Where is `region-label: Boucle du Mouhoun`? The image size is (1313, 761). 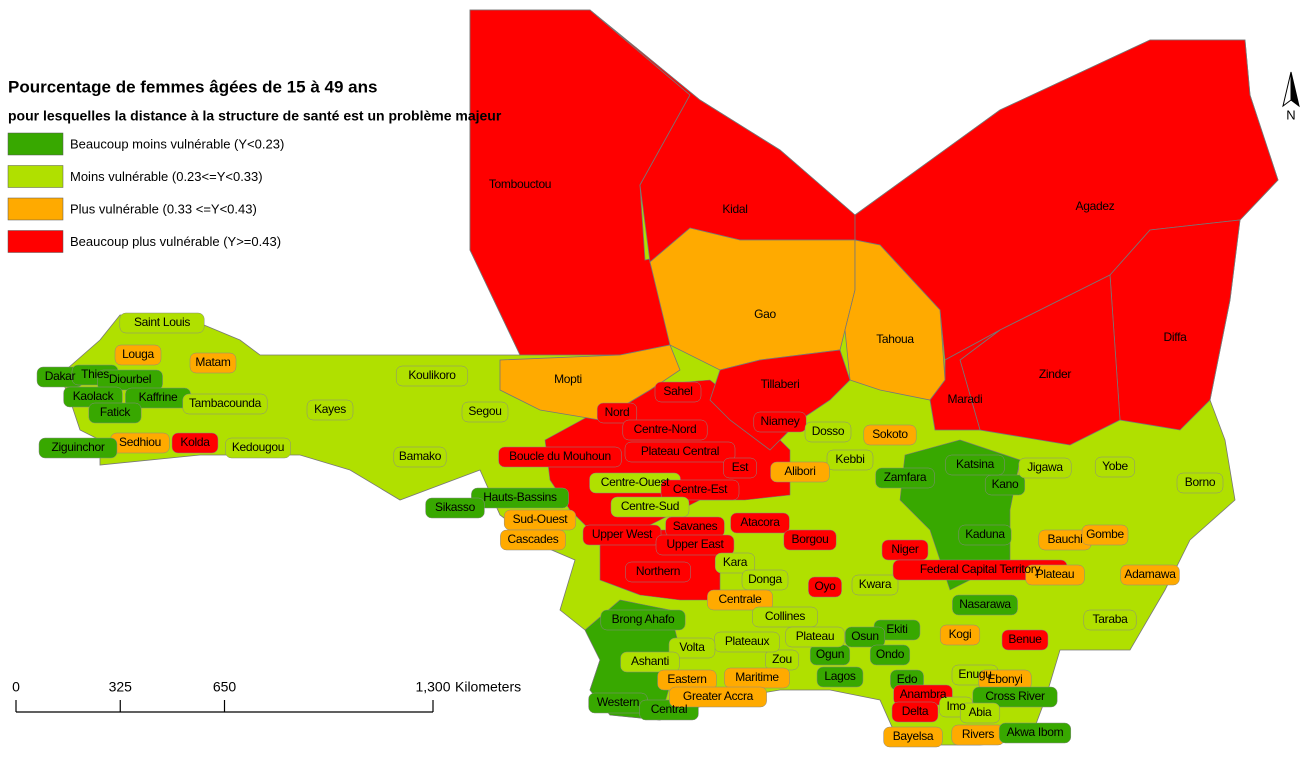 region-label: Boucle du Mouhoun is located at coordinates (560, 456).